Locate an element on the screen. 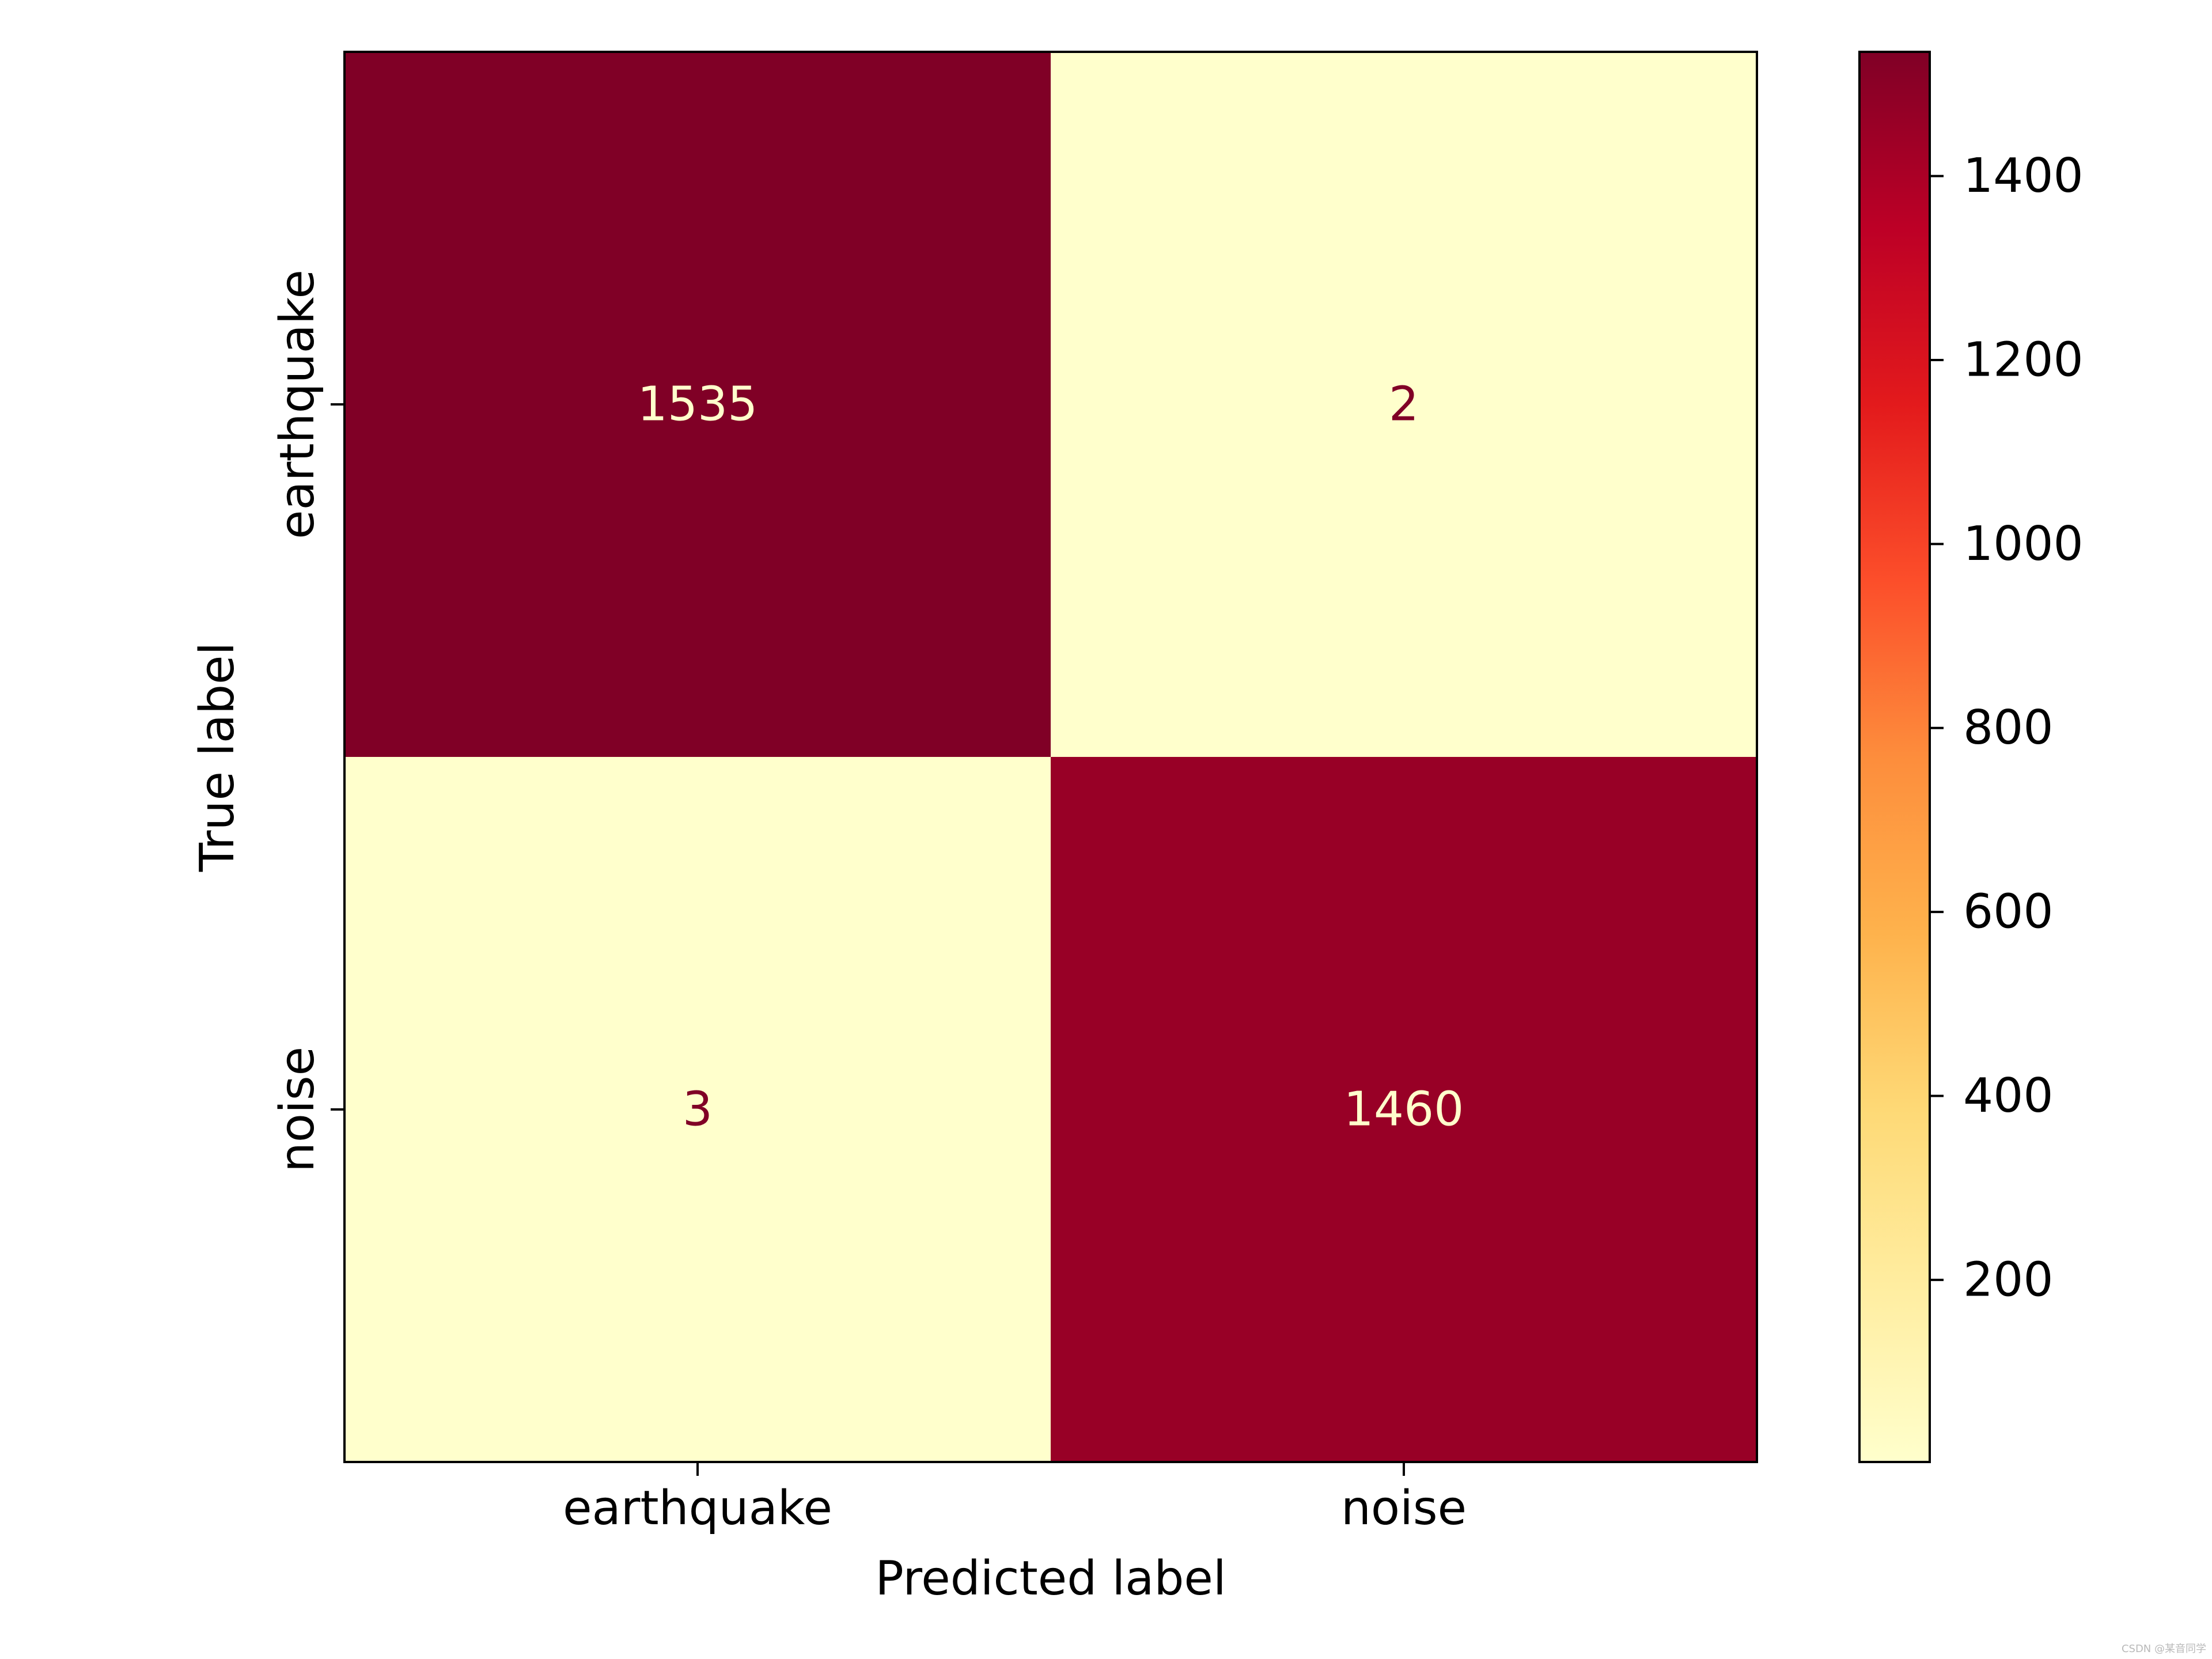  x-tick-label: earthquake is located at coordinates (697, 1508).